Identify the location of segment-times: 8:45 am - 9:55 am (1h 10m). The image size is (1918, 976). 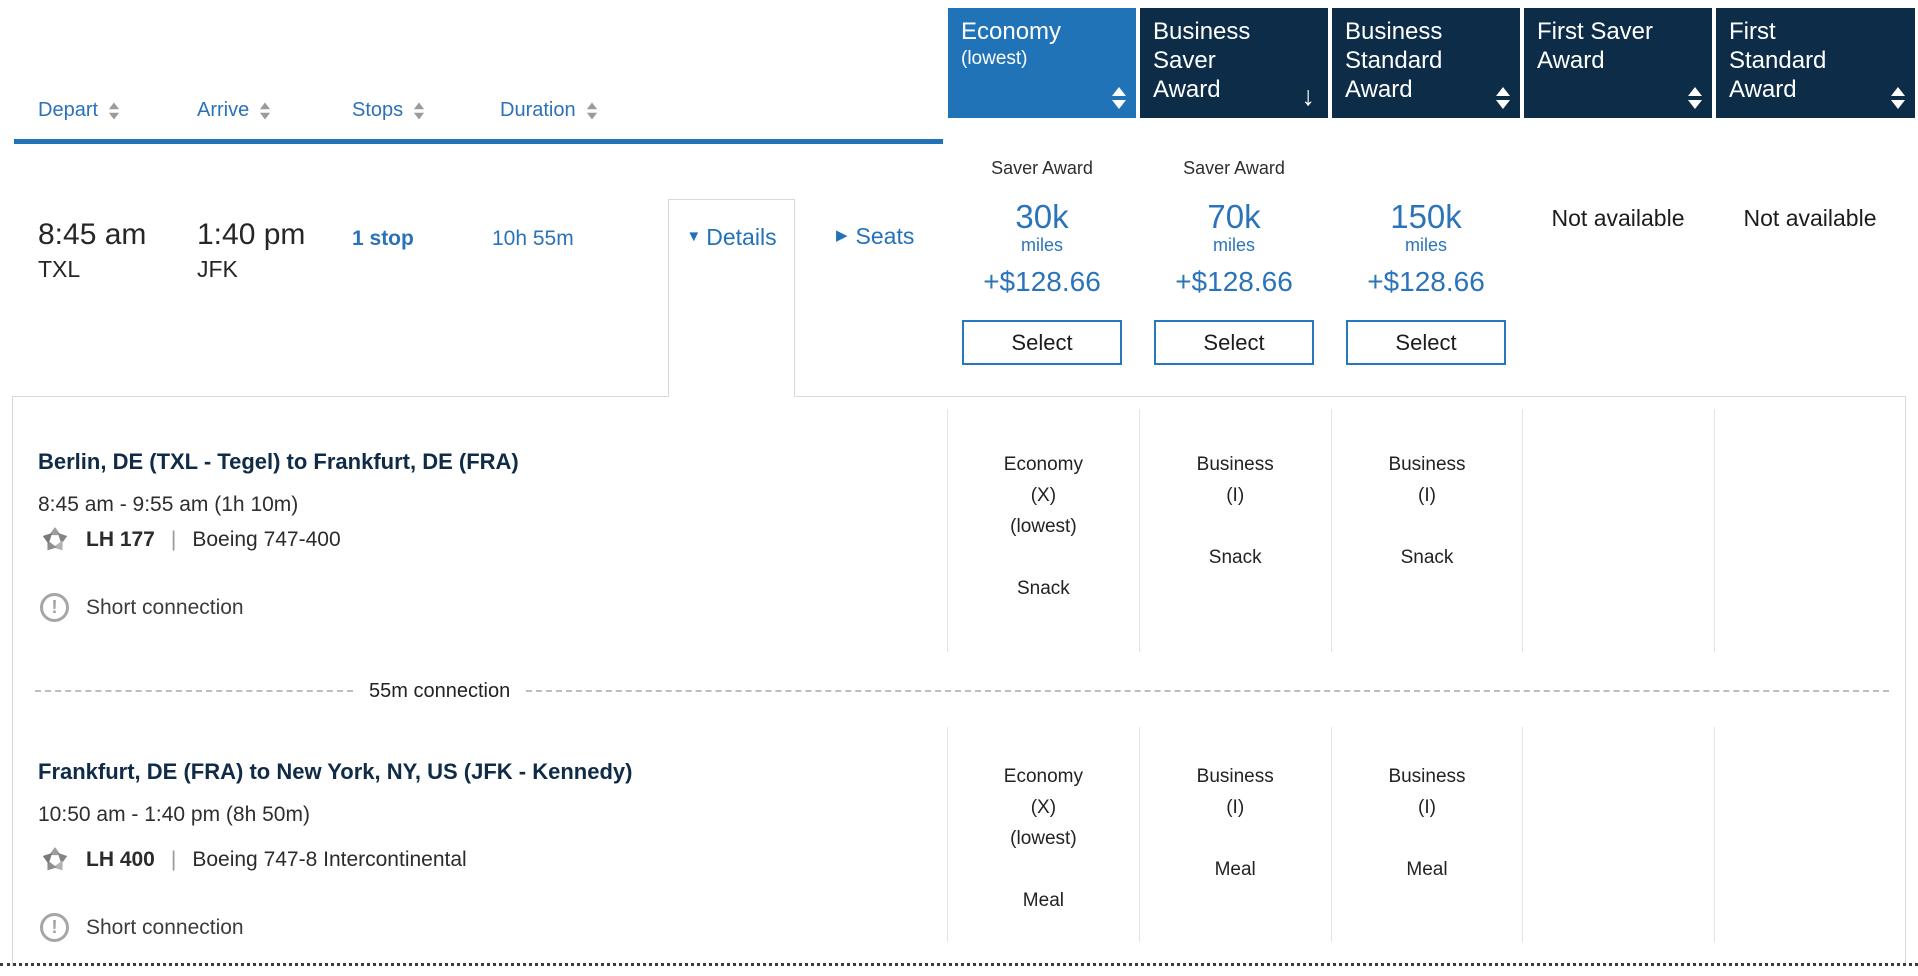
(168, 504).